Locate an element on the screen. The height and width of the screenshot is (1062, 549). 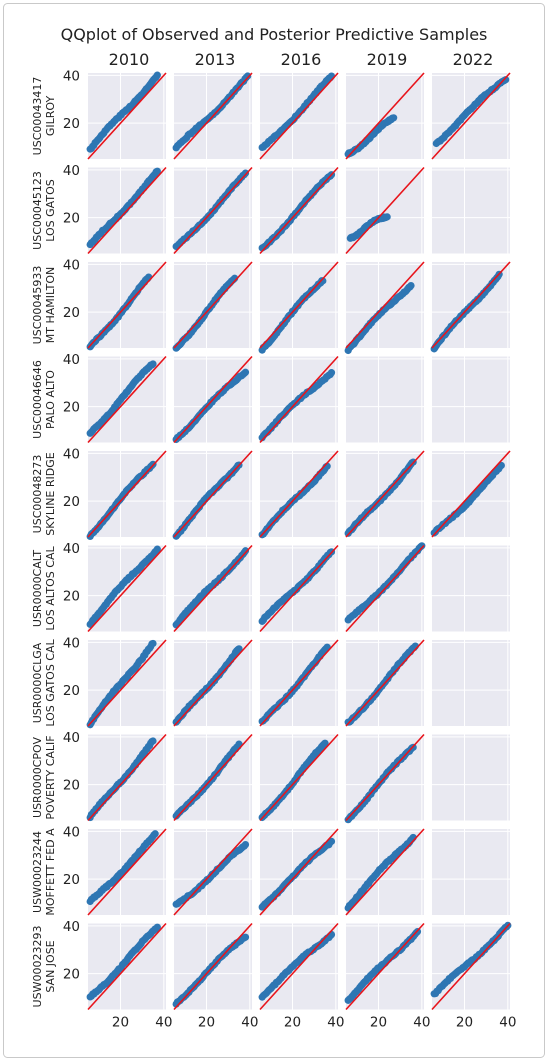
row-label-name: LOS GATOS is located at coordinates (50, 210).